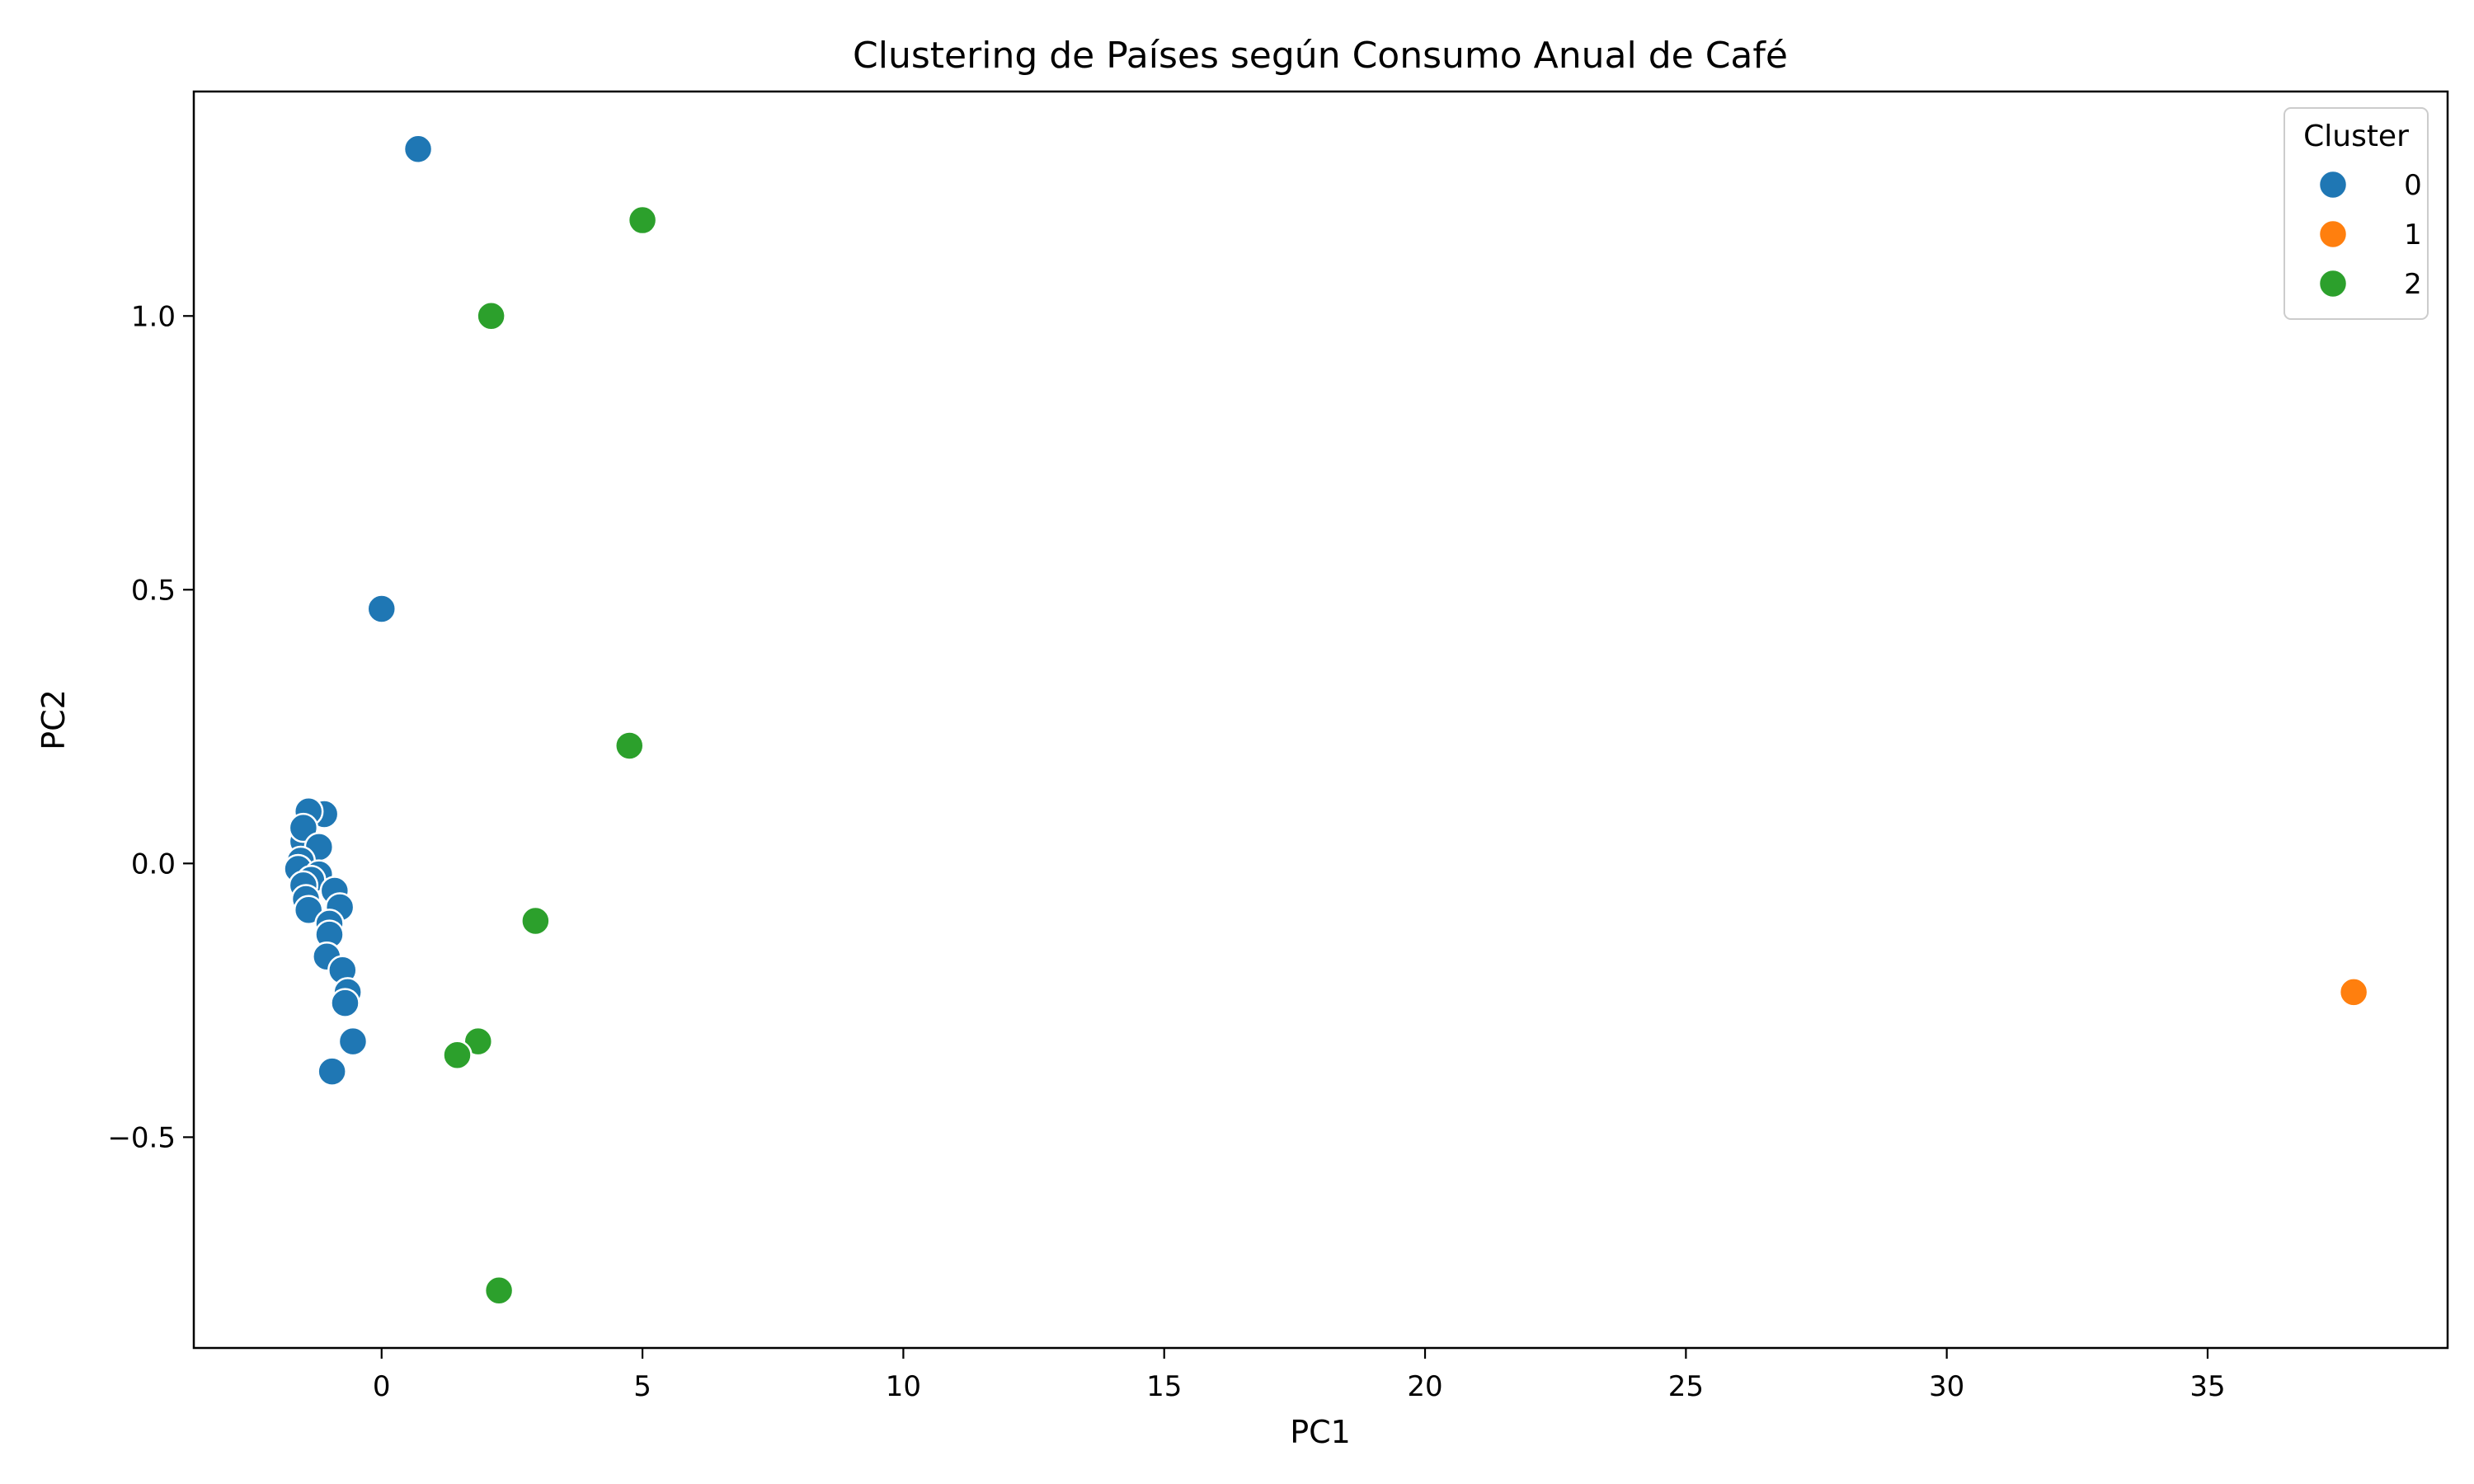  What do you see at coordinates (1946, 1386) in the screenshot?
I see `x-tick-label: 30` at bounding box center [1946, 1386].